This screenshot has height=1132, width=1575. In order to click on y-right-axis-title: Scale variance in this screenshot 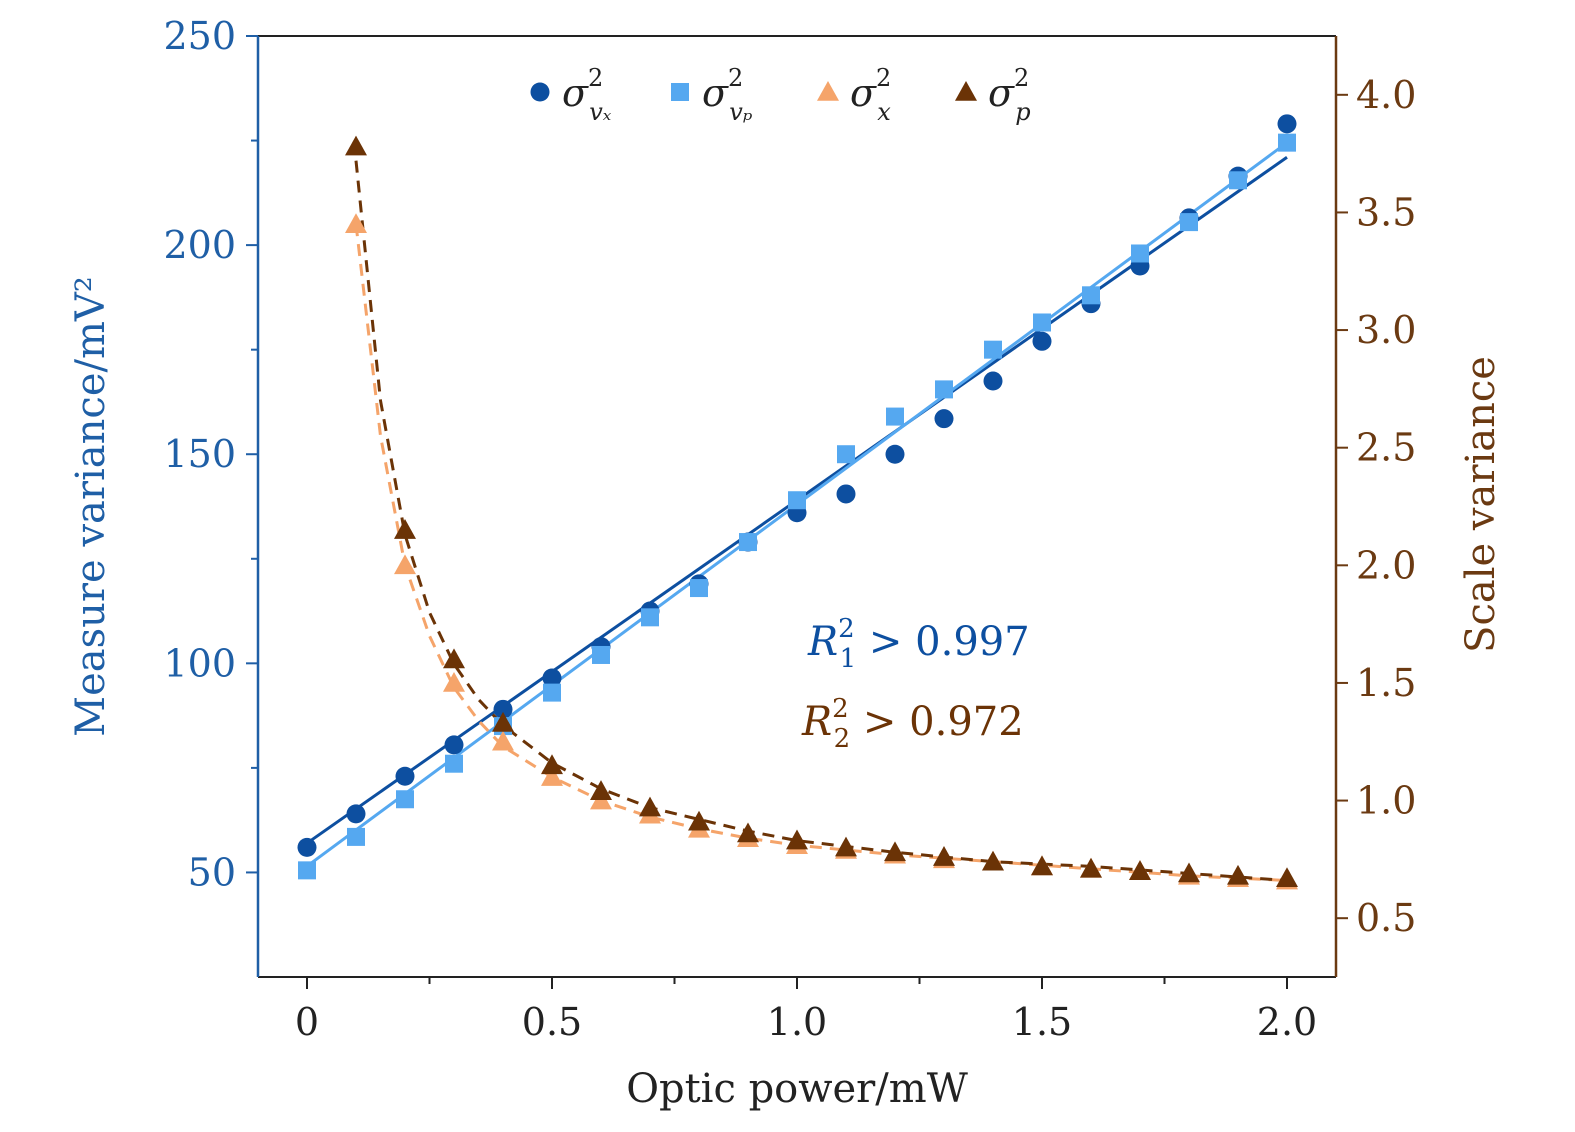, I will do `click(1481, 504)`.